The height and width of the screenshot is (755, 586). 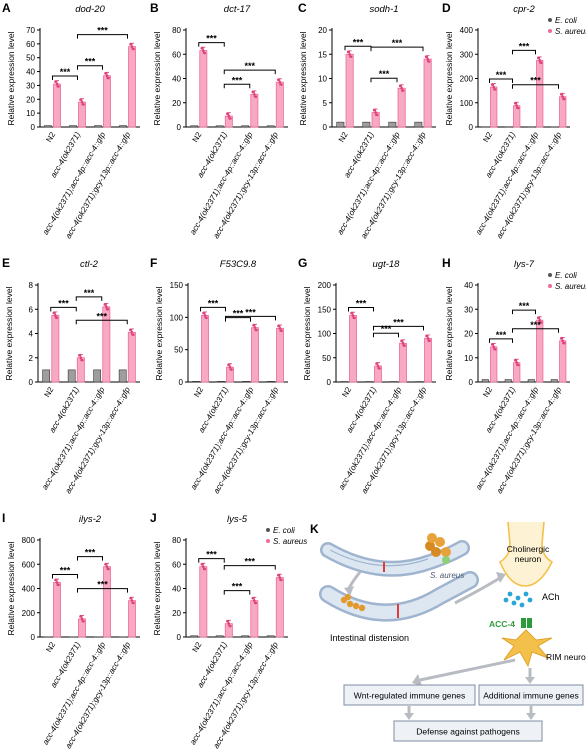 What do you see at coordinates (468, 732) in the screenshot?
I see `defense-label: Defense against pathogens` at bounding box center [468, 732].